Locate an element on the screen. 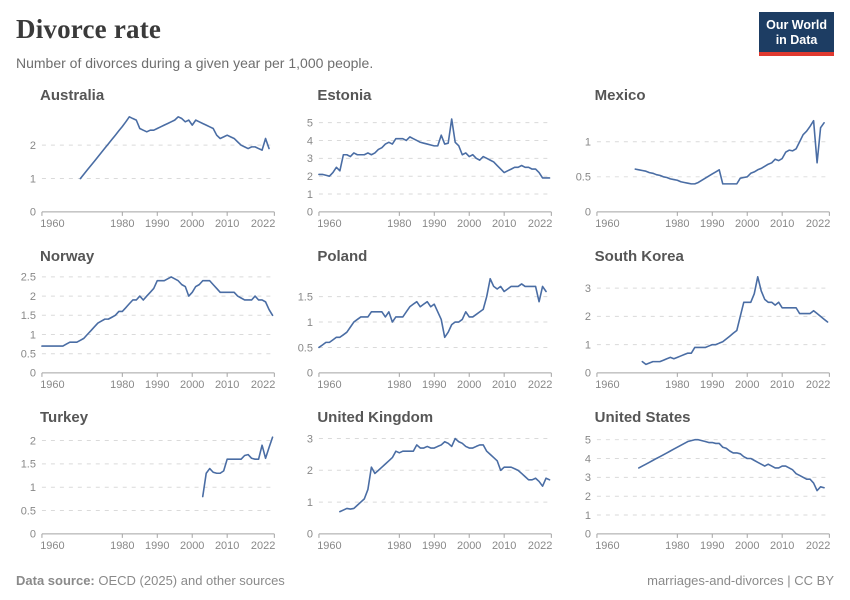 The image size is (850, 600). page-title: Divorce rate is located at coordinates (89, 29).